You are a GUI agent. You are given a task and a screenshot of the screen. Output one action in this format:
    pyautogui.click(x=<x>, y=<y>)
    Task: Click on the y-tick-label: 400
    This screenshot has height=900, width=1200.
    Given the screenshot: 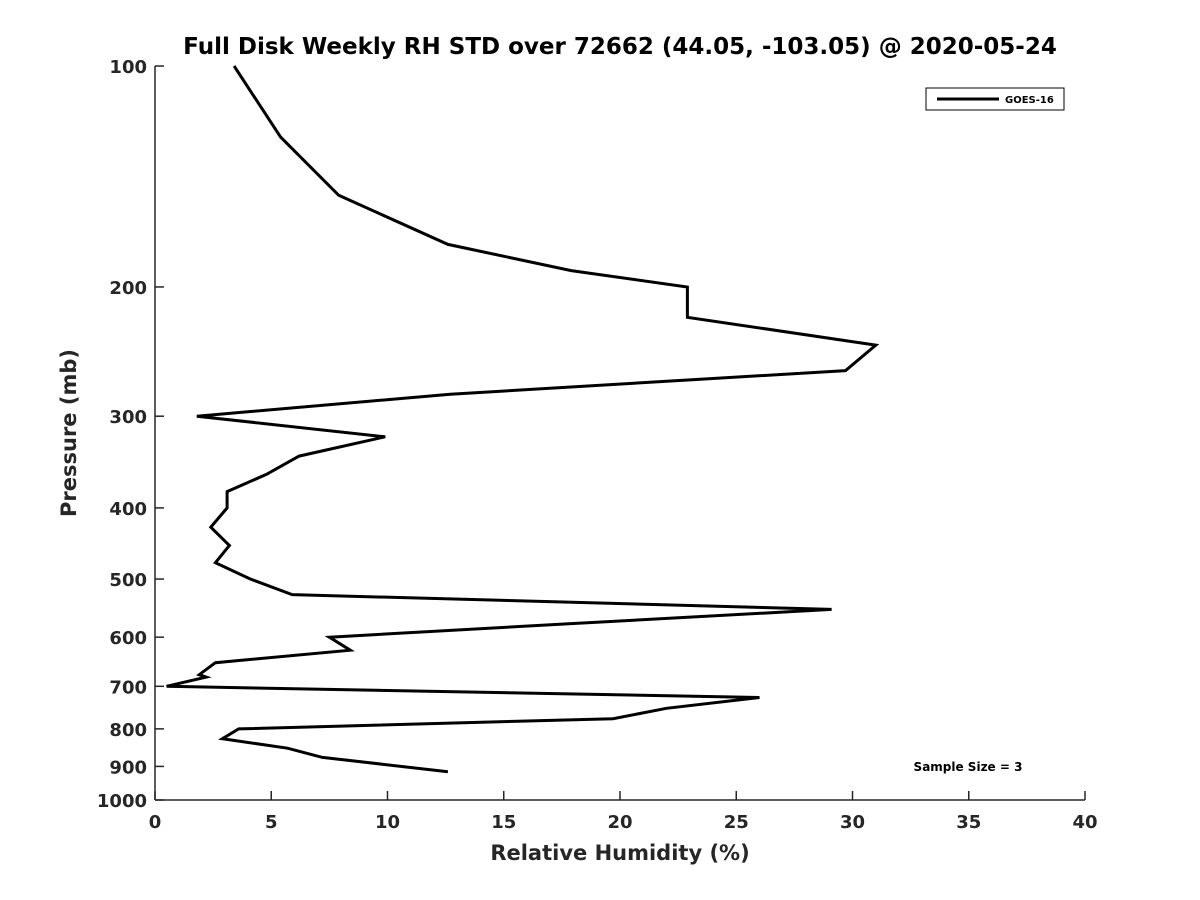 What is the action you would take?
    pyautogui.click(x=128, y=509)
    